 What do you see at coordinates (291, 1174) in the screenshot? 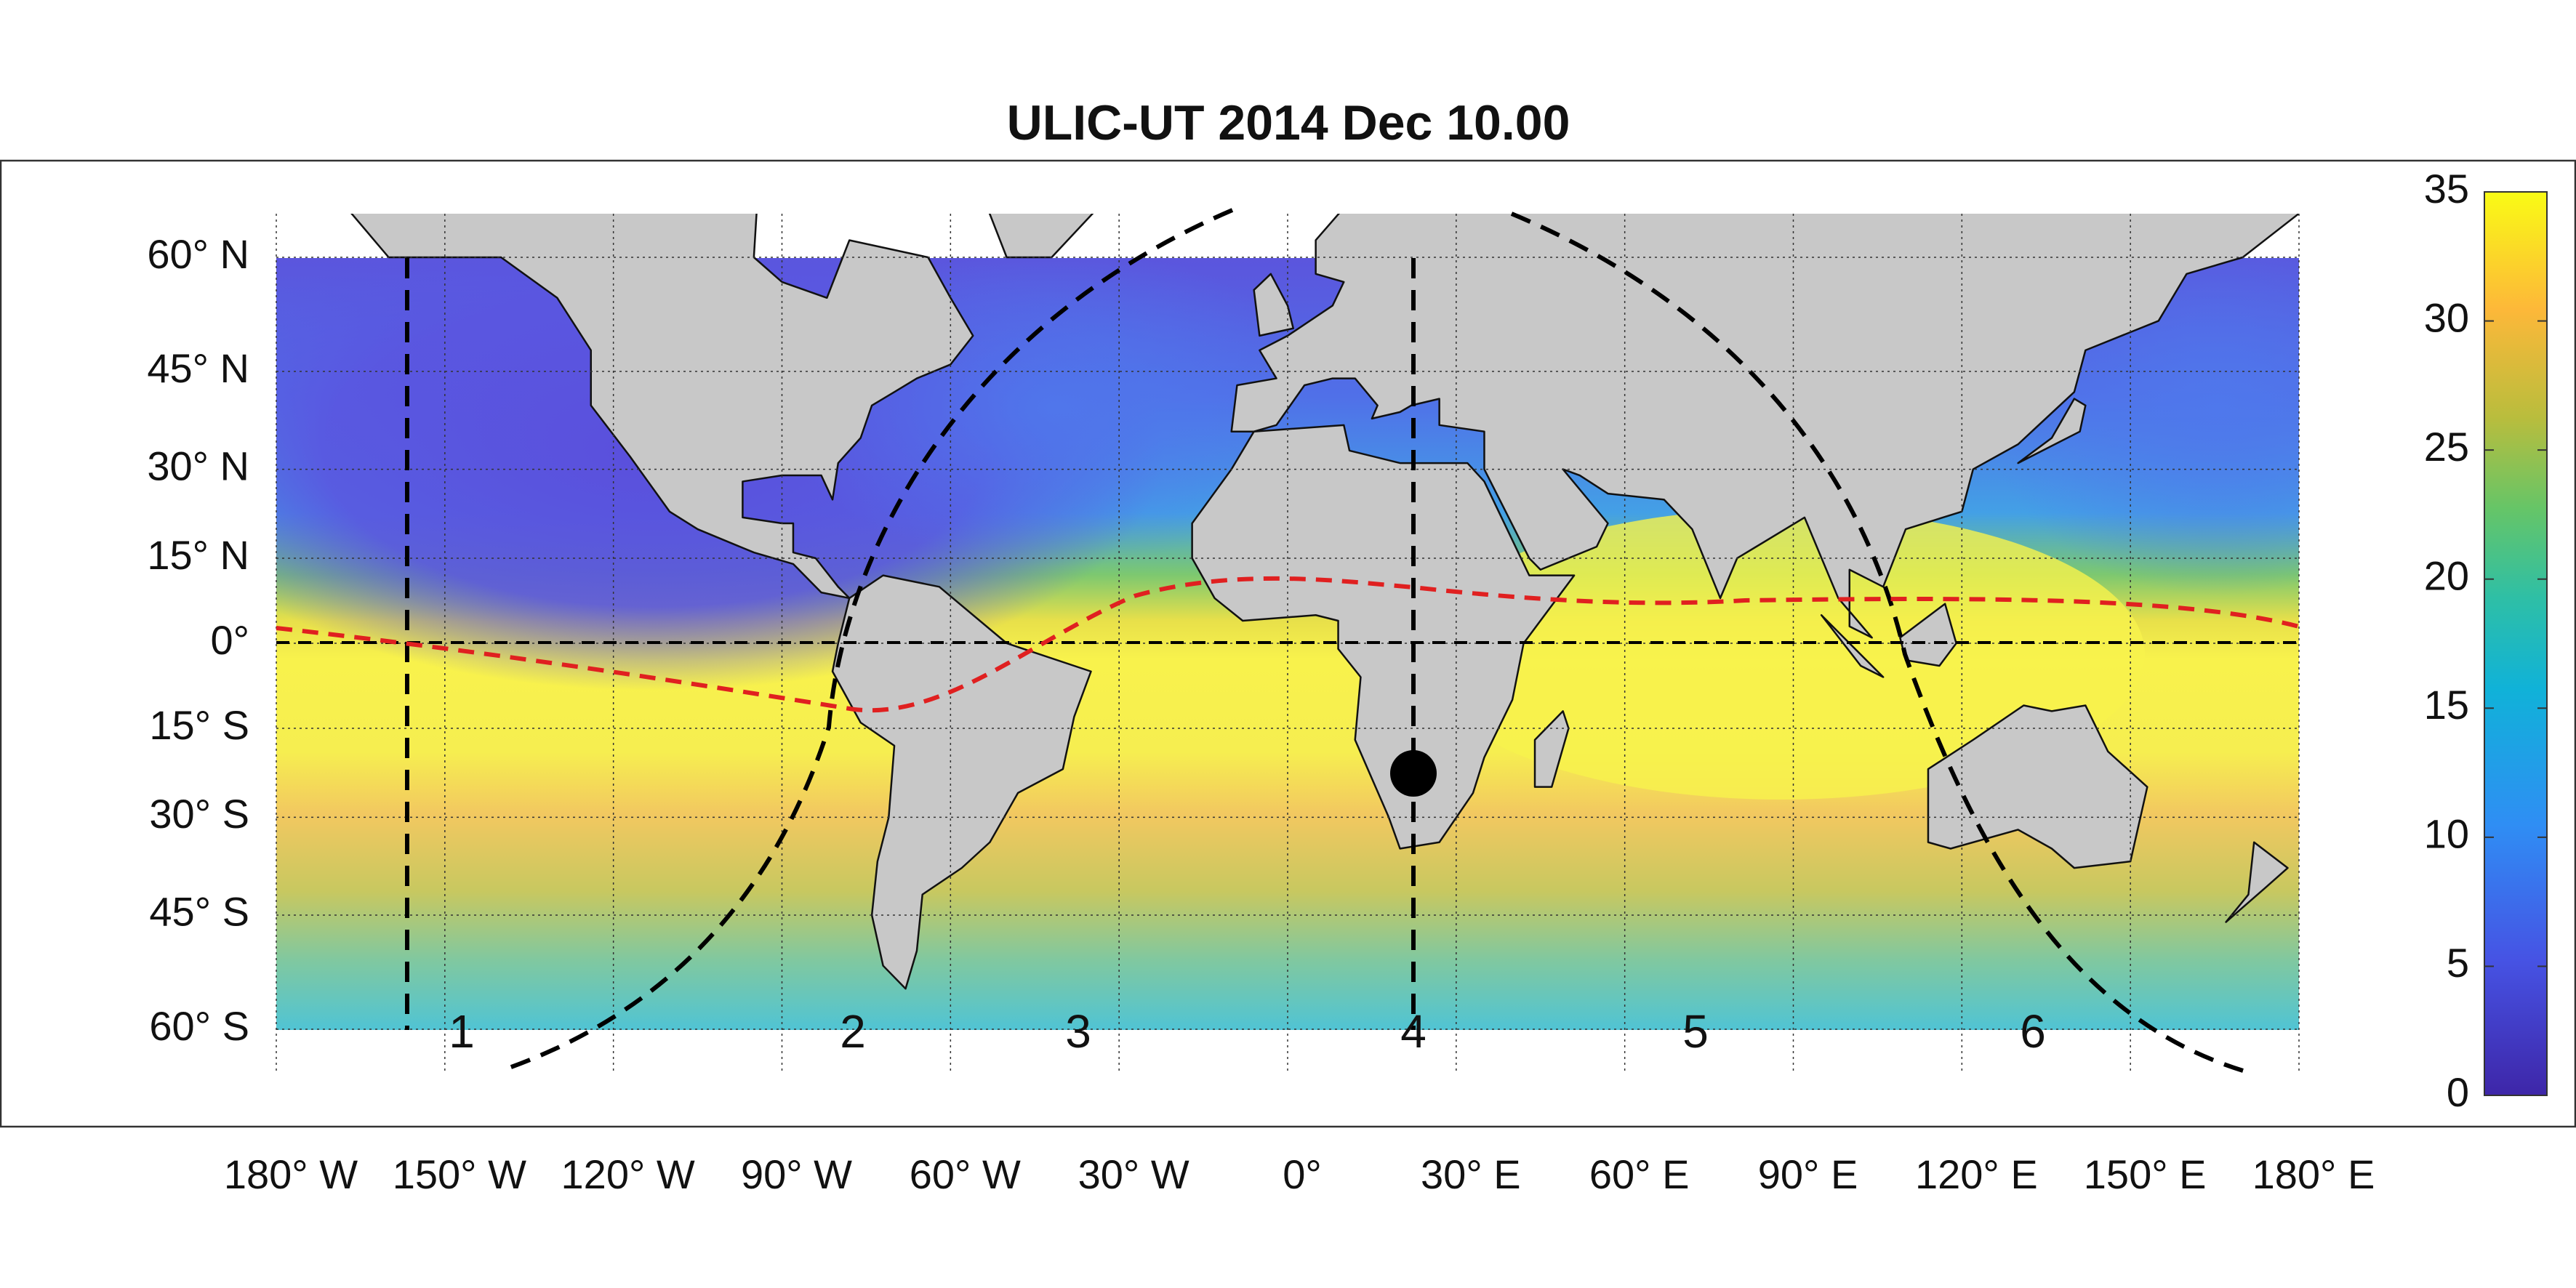
I see `lon-tick-label: 180° W` at bounding box center [291, 1174].